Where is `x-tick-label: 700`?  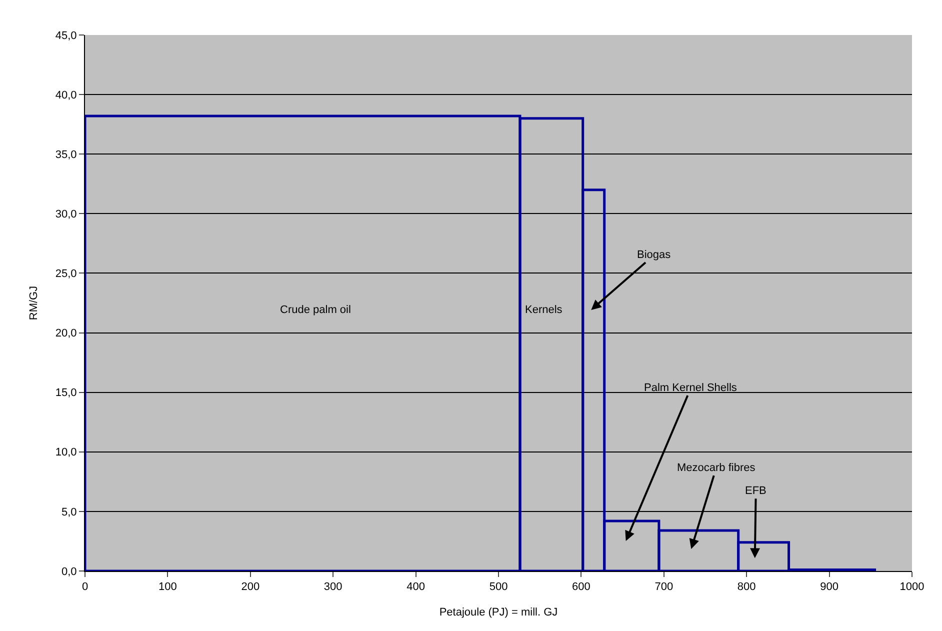 x-tick-label: 700 is located at coordinates (664, 587).